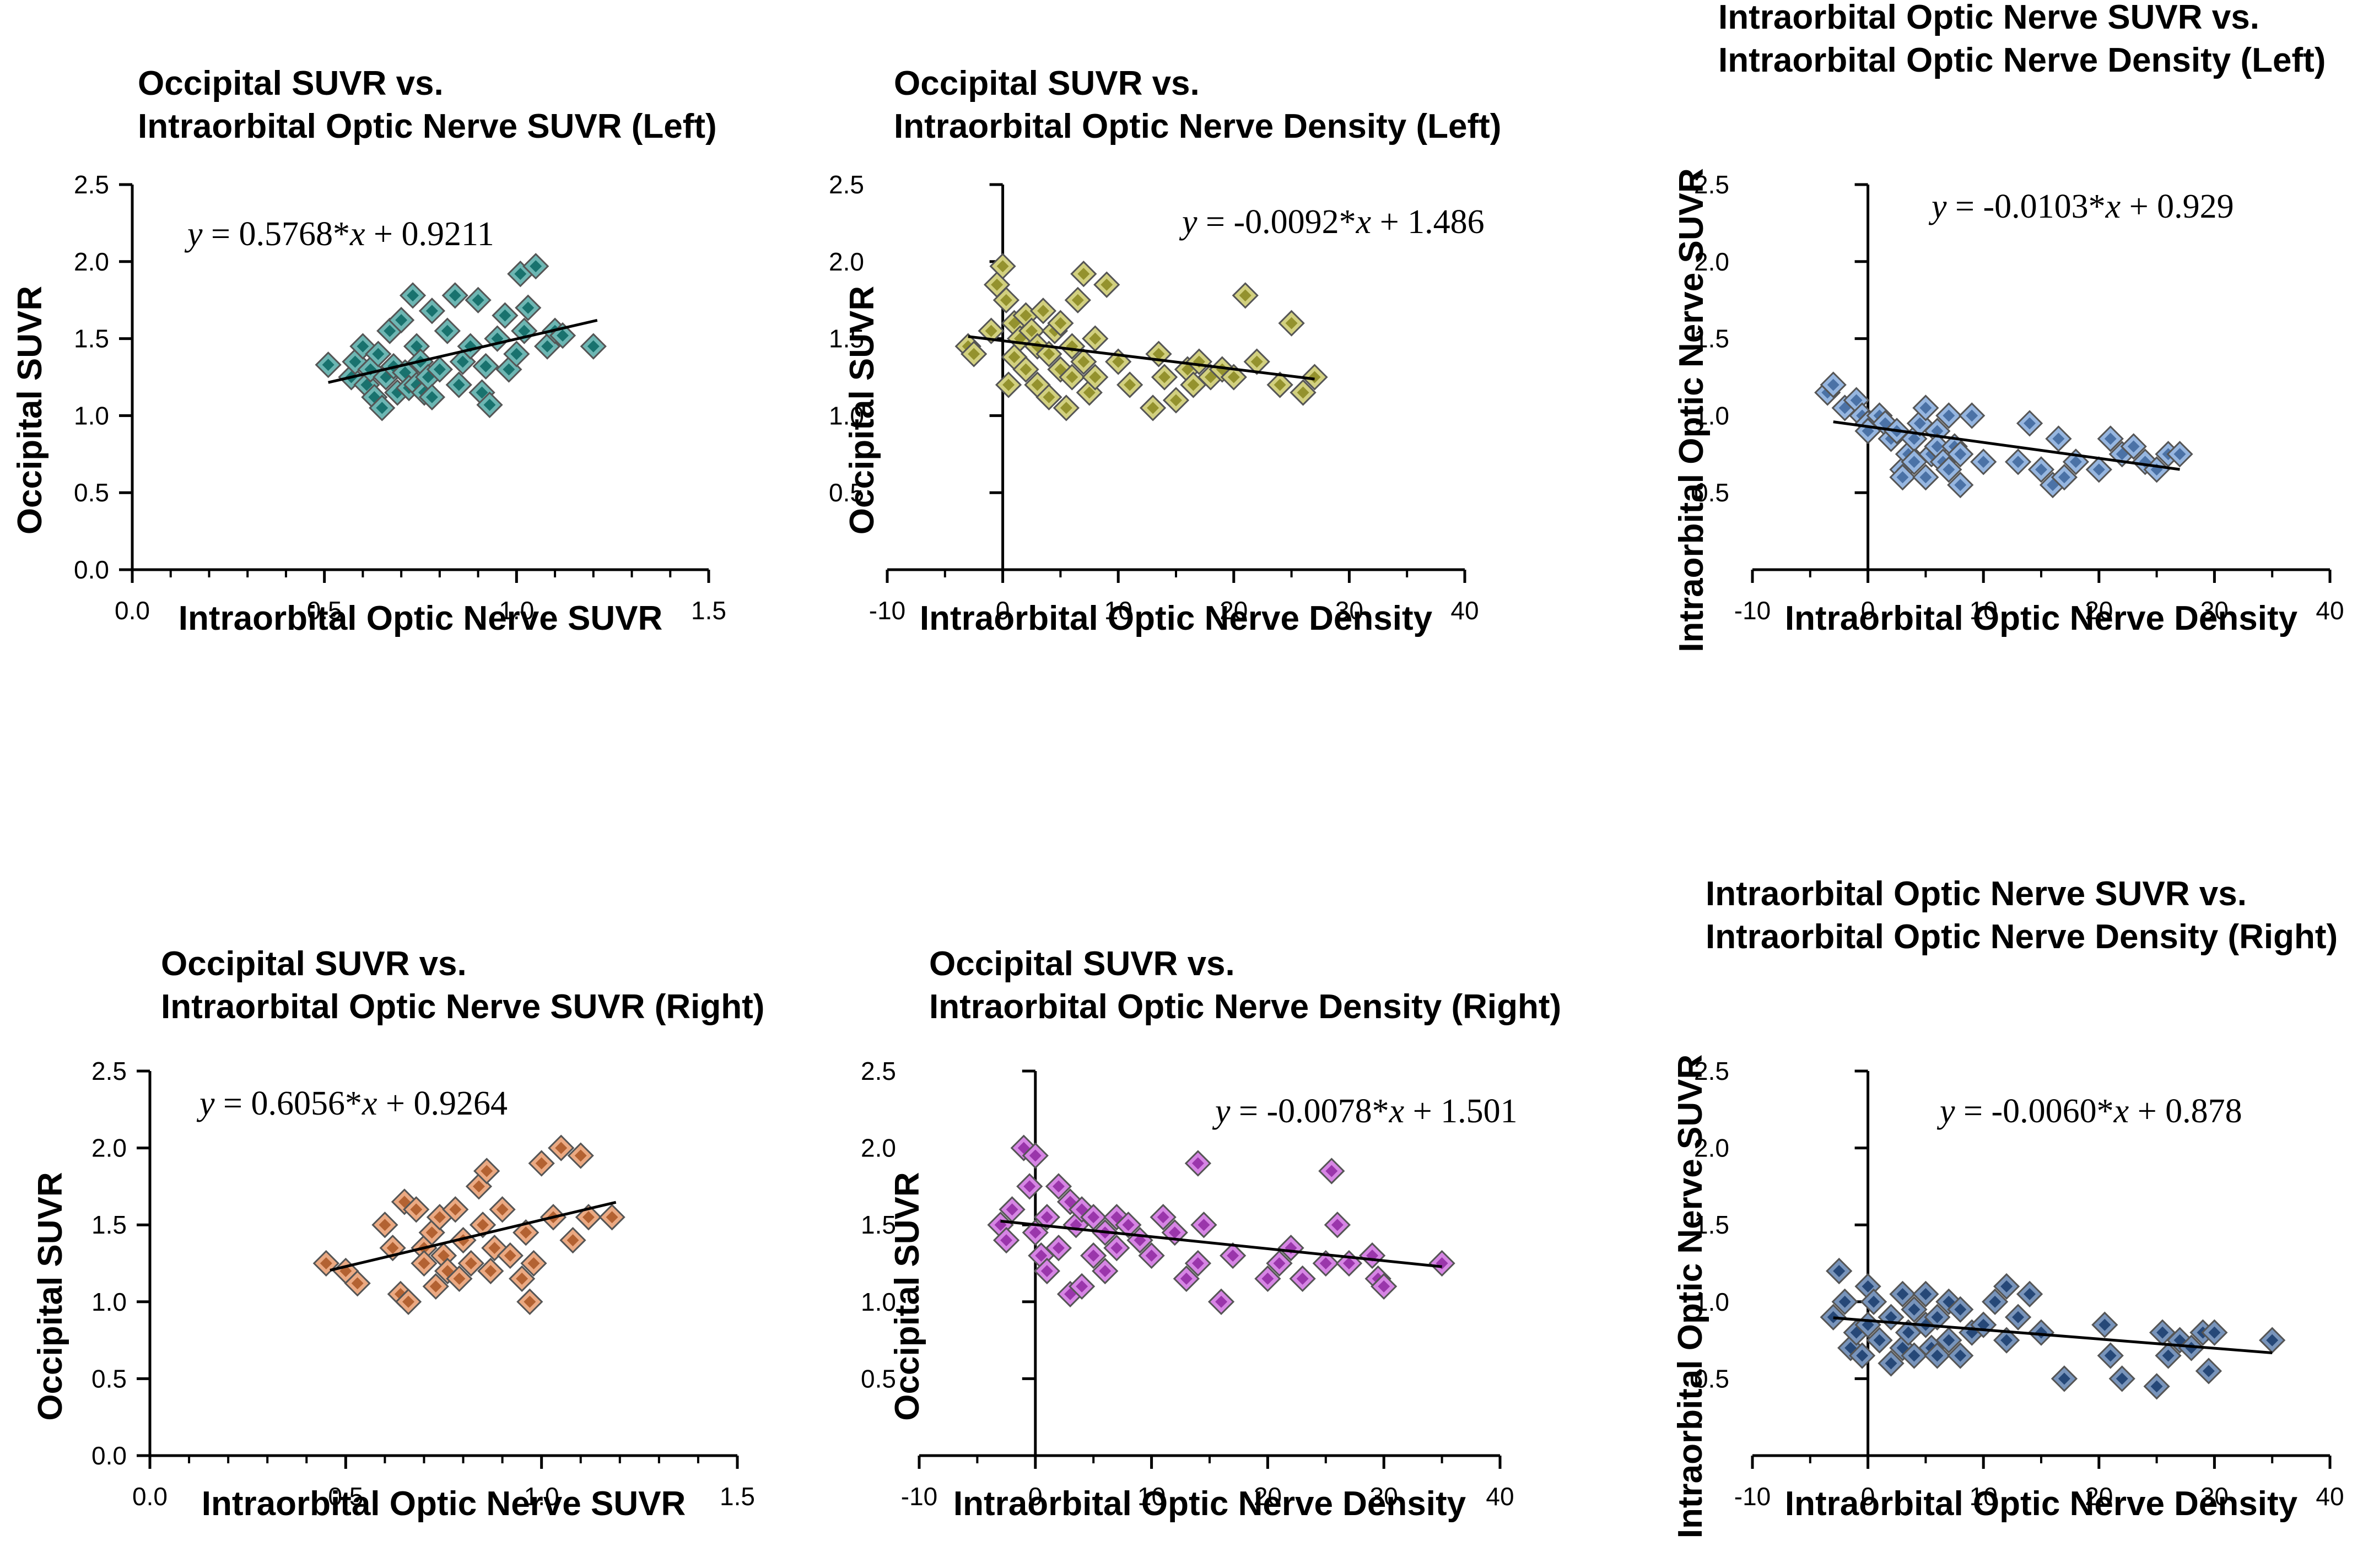 The image size is (2379, 1568). I want to click on x-tick-label: 40, so click(1464, 610).